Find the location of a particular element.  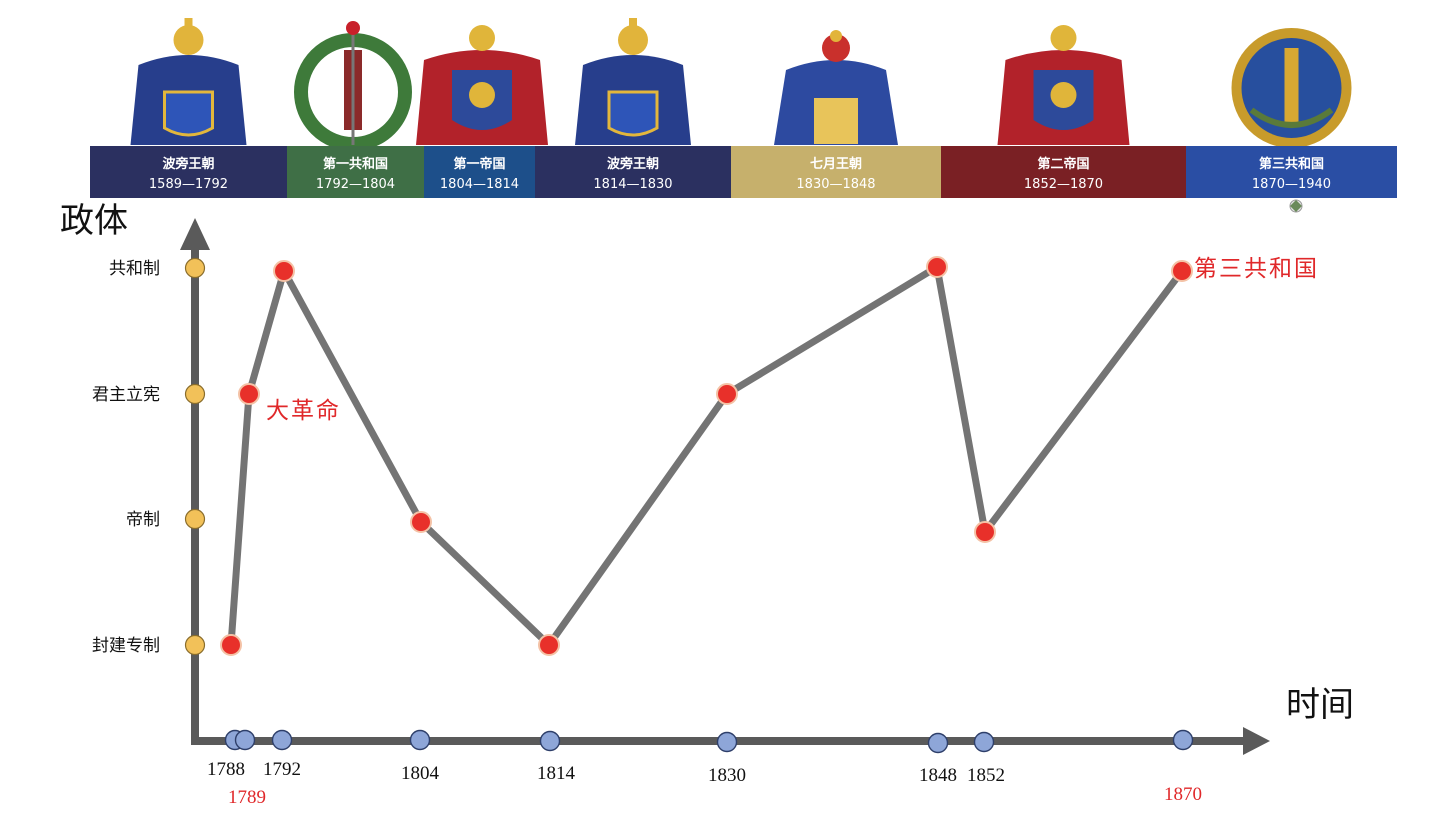

x-tick-label-highlight: 1789 is located at coordinates (247, 797).